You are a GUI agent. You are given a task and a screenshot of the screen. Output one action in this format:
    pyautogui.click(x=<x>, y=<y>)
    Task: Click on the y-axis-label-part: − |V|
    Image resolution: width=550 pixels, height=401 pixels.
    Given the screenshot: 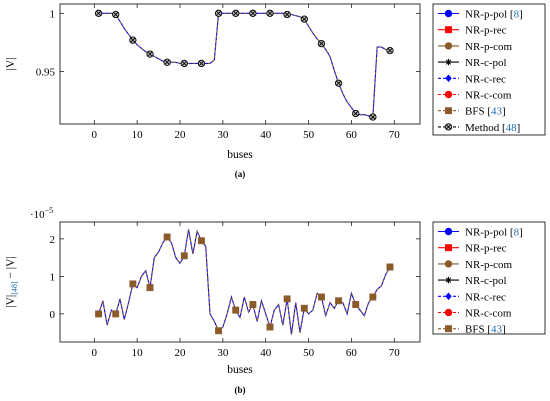 What is the action you would take?
    pyautogui.click(x=11, y=268)
    